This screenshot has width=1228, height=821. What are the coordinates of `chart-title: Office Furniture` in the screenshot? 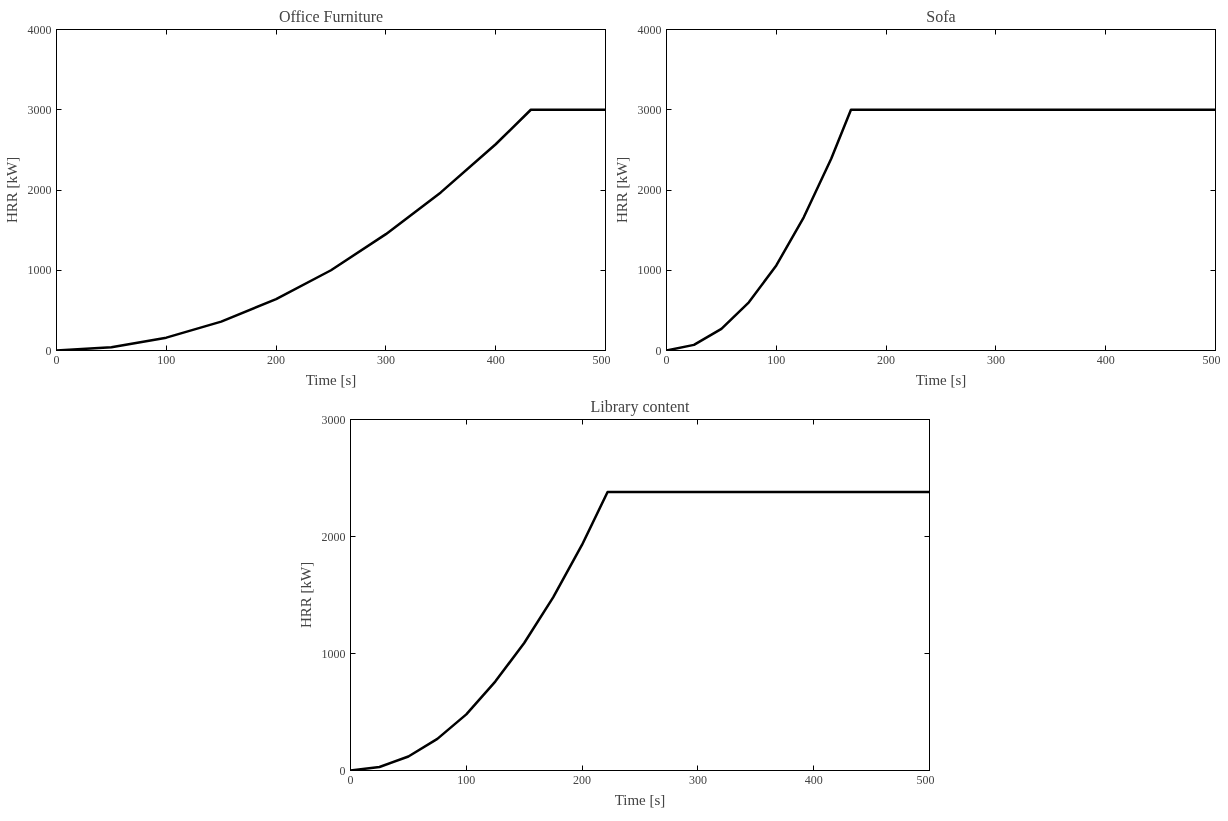 It's located at (331, 16).